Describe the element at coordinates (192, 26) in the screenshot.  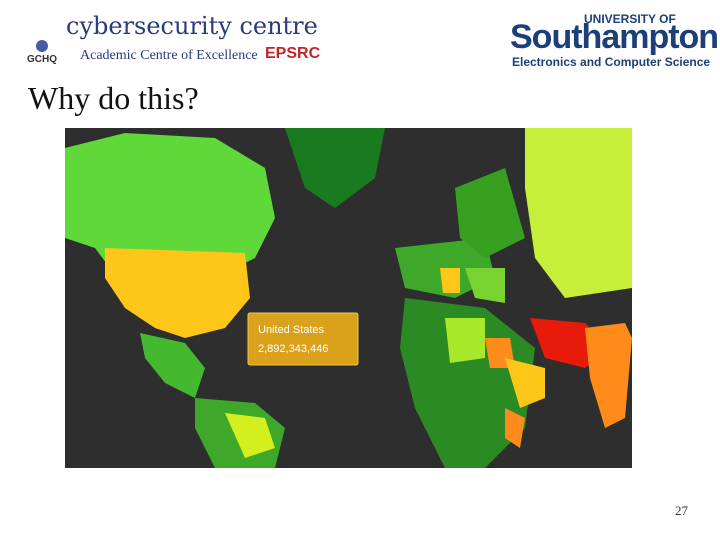
I see `centre-name: cybersecurity centre` at that location.